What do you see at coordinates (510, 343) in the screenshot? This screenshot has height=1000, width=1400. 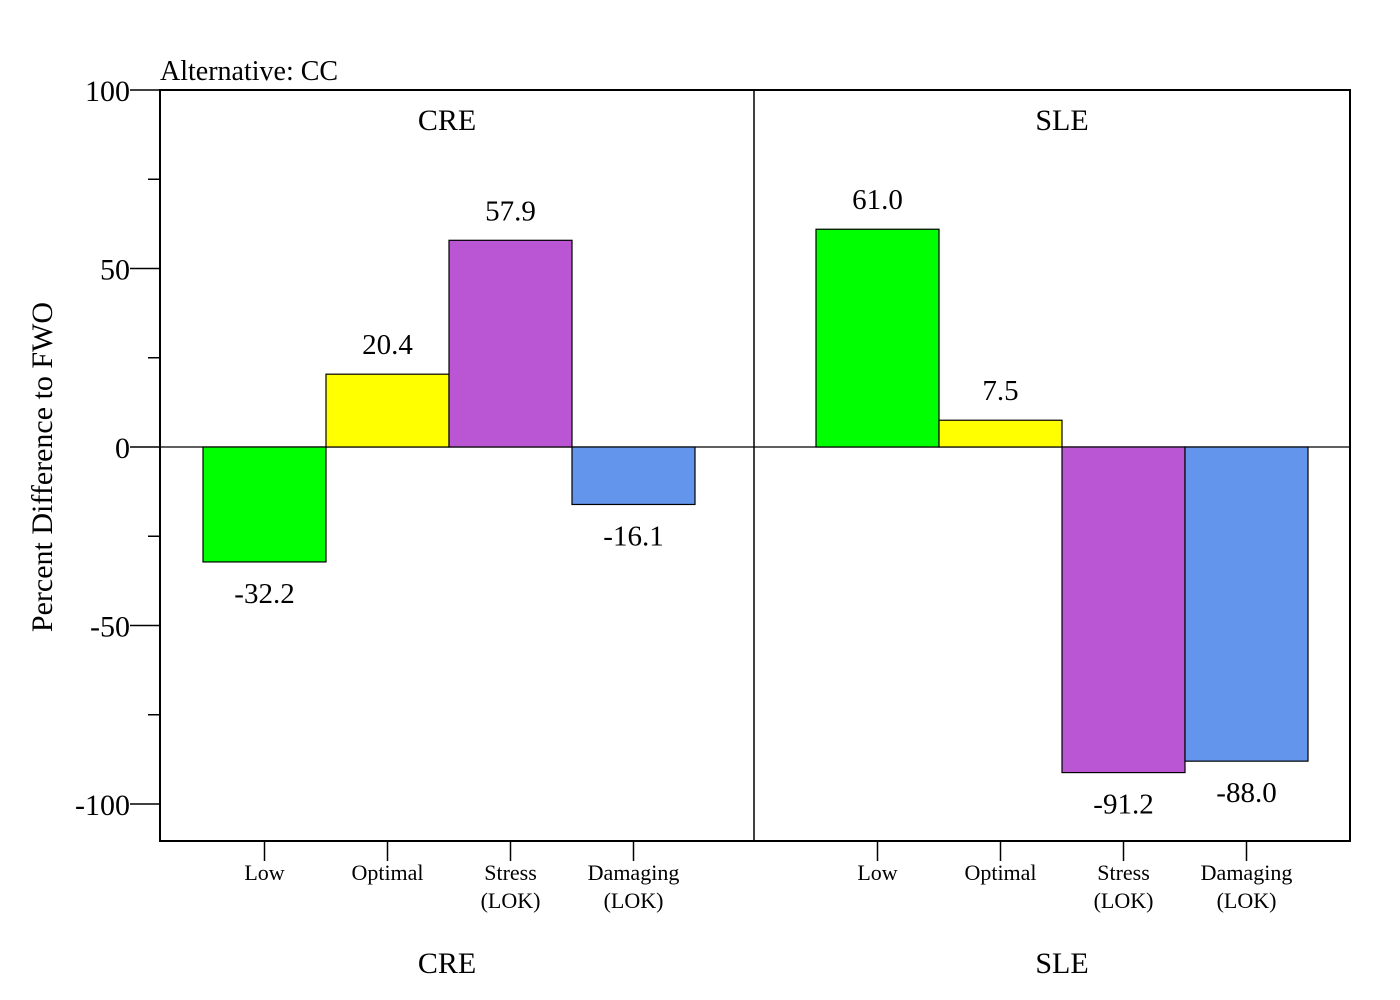 I see `bar-cre-stress-lok` at bounding box center [510, 343].